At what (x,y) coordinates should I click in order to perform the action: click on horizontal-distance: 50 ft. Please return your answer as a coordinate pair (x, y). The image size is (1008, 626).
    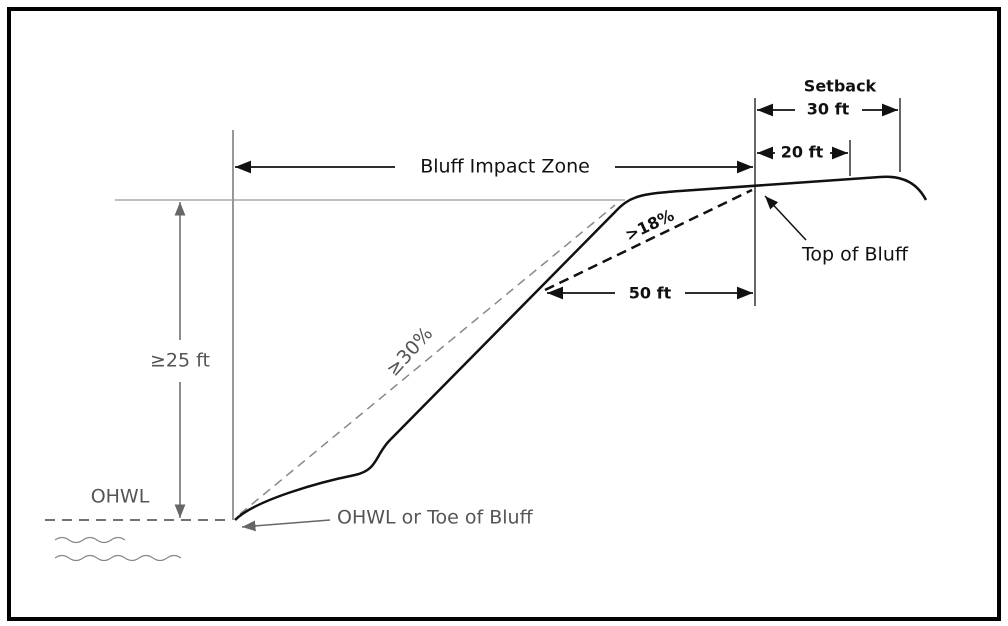
    Looking at the image, I should click on (650, 293).